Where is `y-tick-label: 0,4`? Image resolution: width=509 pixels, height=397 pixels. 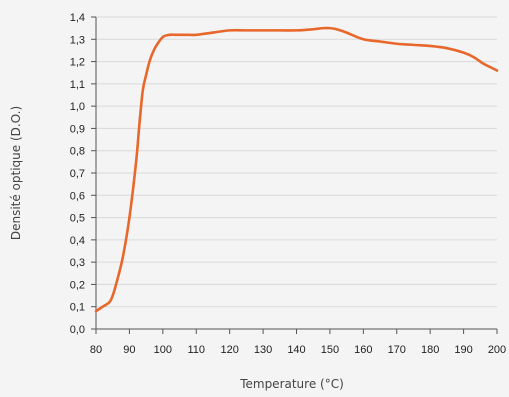
y-tick-label: 0,4 is located at coordinates (77, 241).